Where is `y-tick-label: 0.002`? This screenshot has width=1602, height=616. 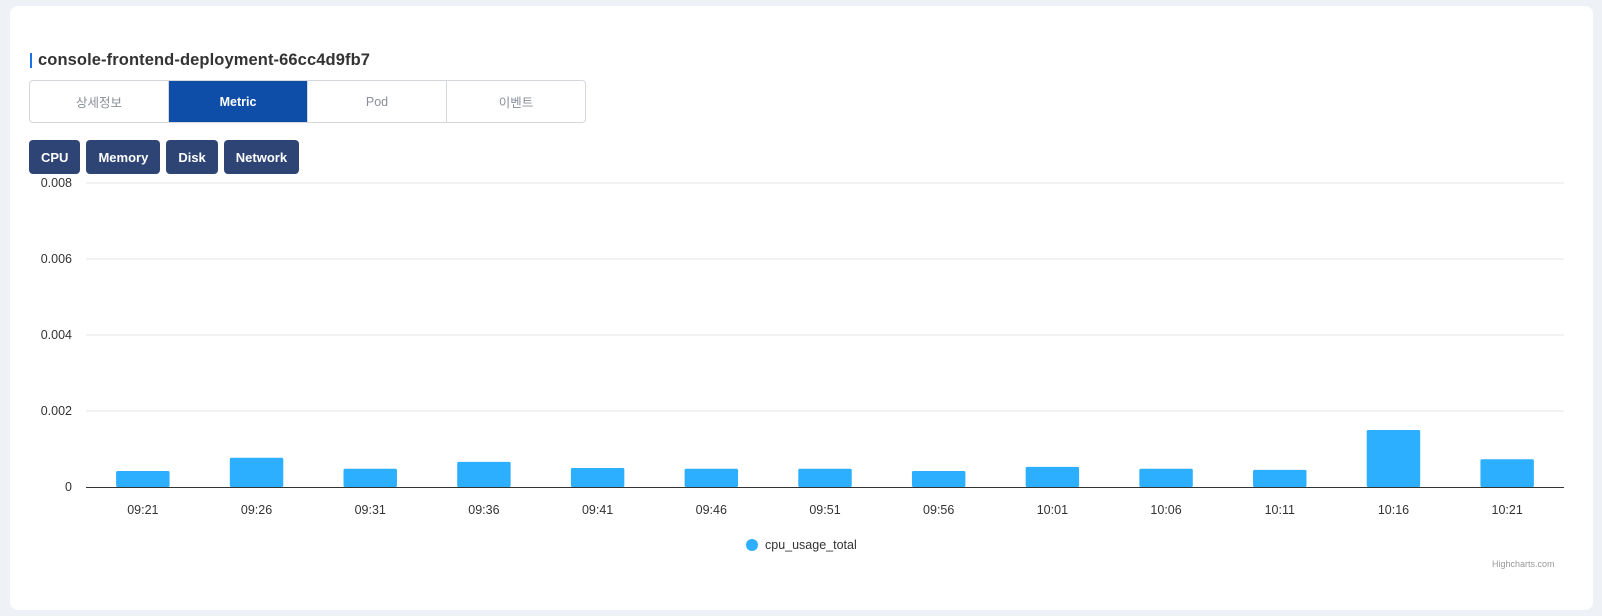
y-tick-label: 0.002 is located at coordinates (56, 411).